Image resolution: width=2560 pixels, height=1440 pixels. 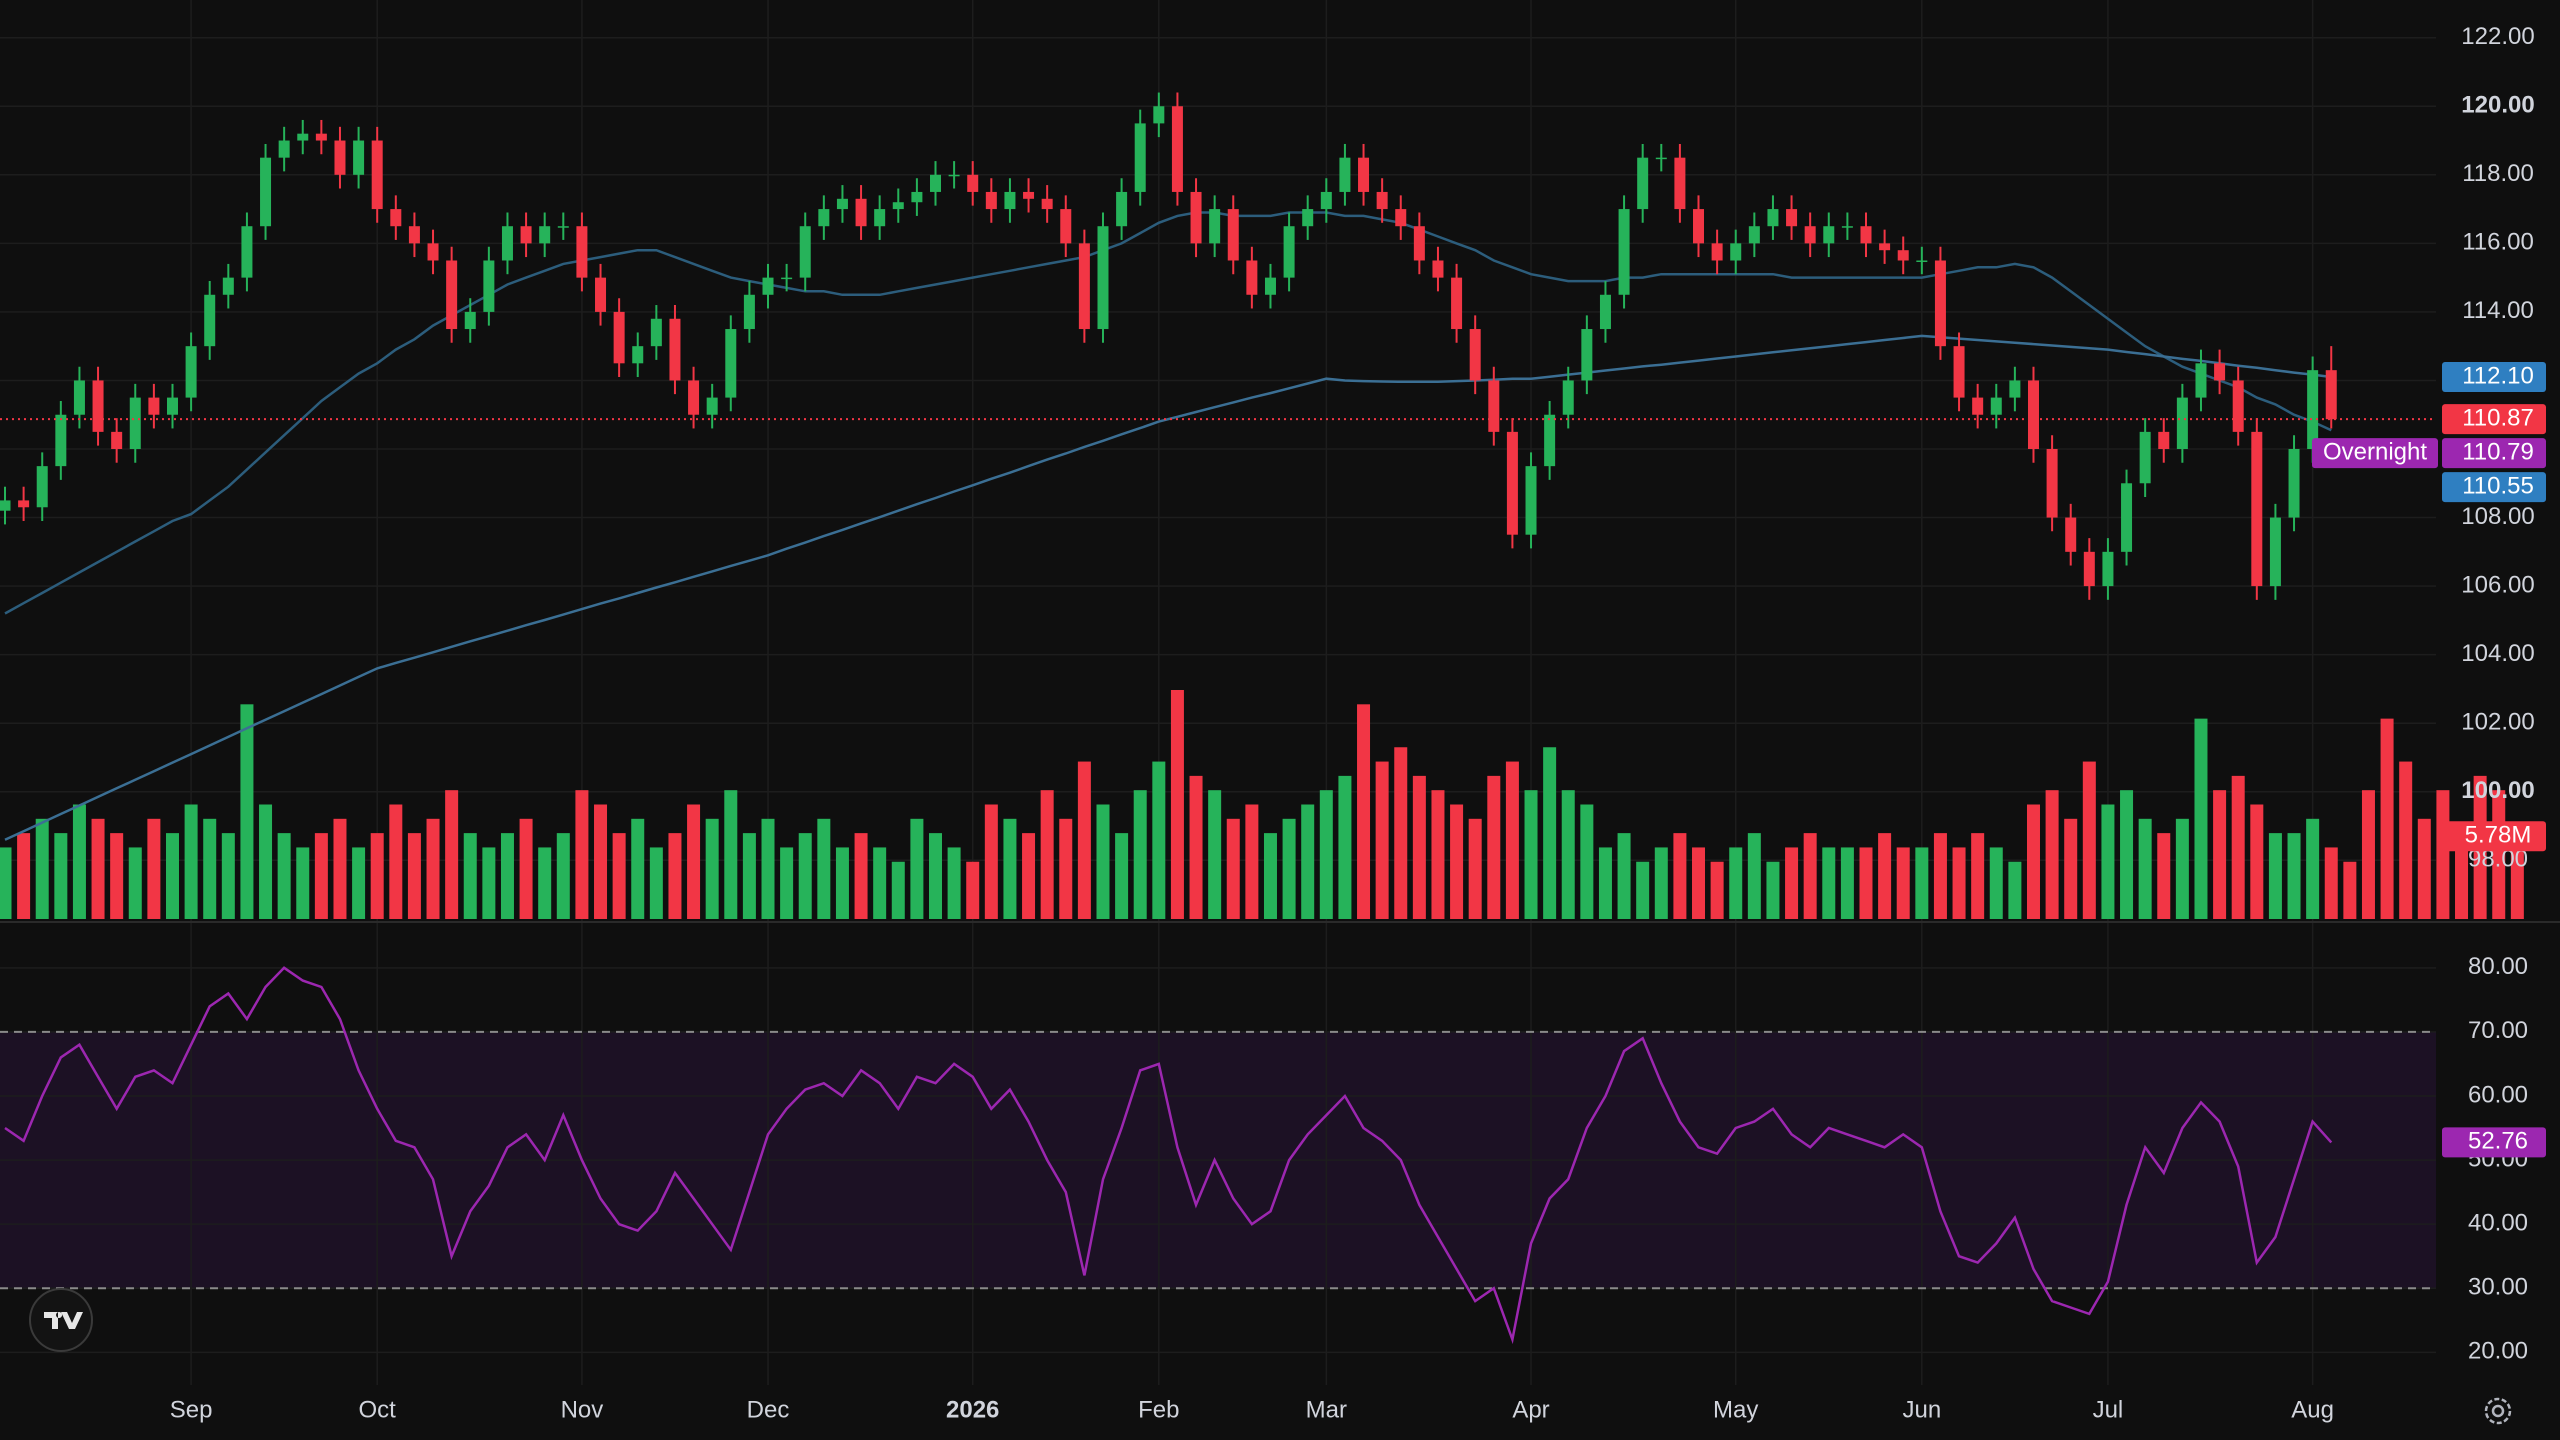 I want to click on logo-circle, so click(x=61, y=1320).